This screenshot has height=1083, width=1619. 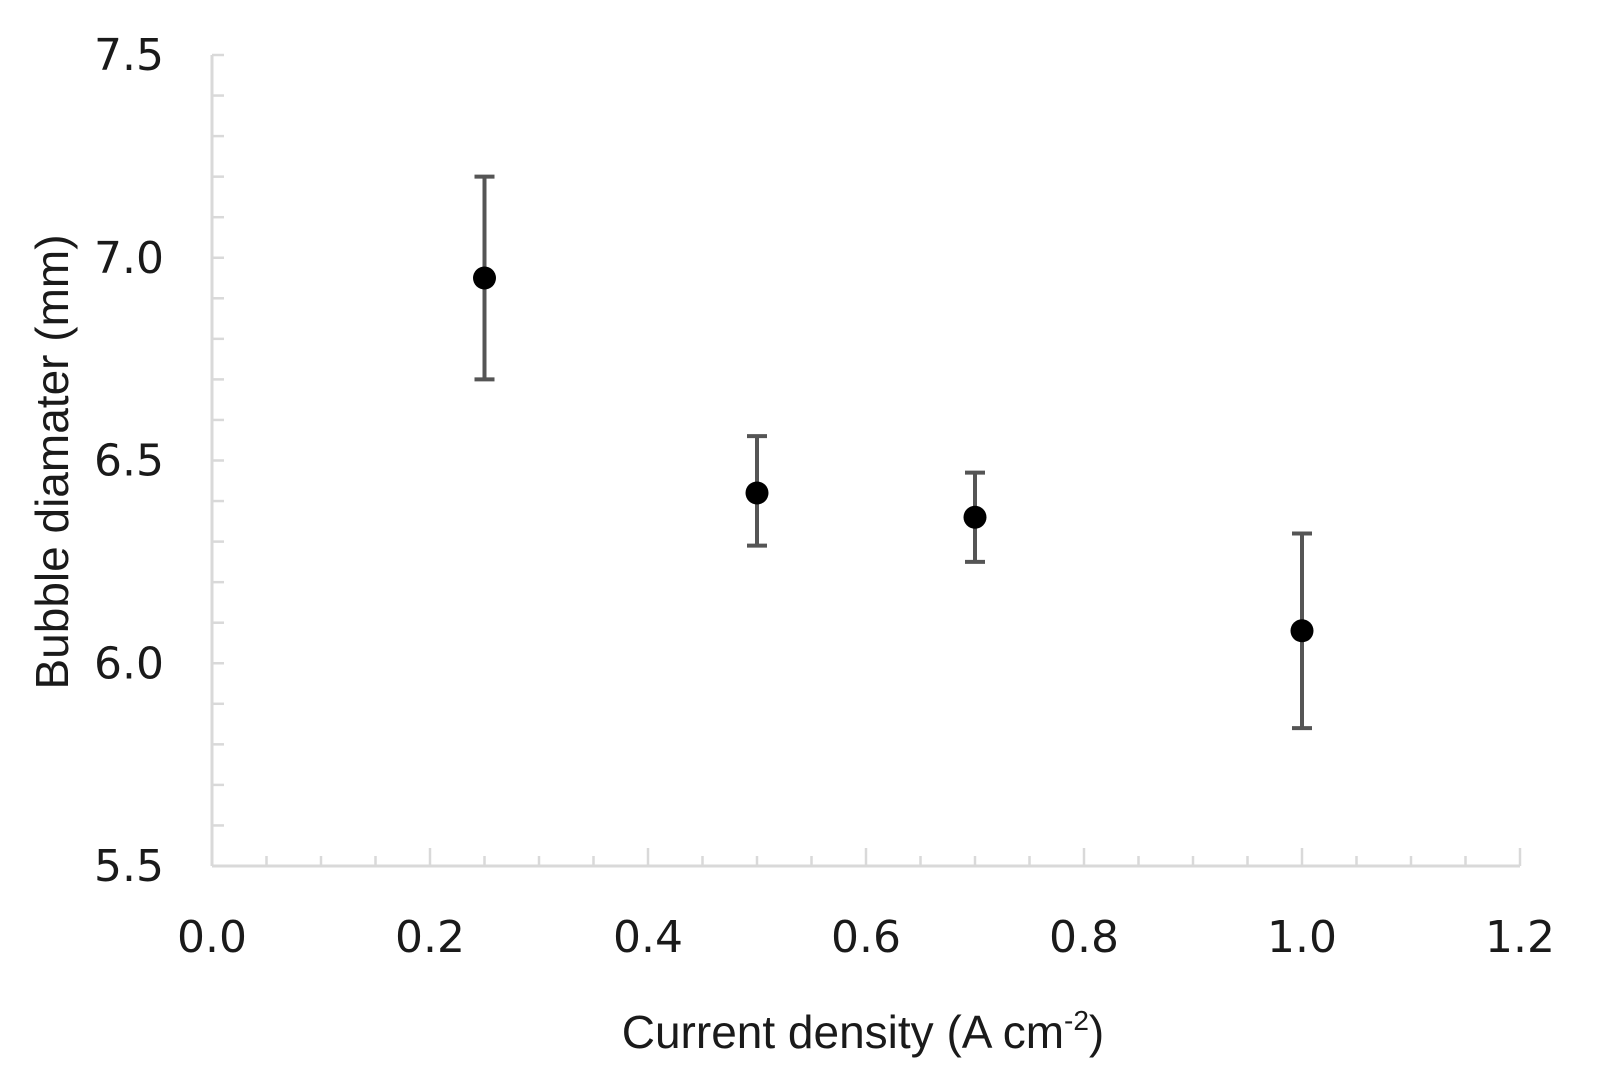 I want to click on y-axis-title: Bubble diamater (mm), so click(x=52, y=461).